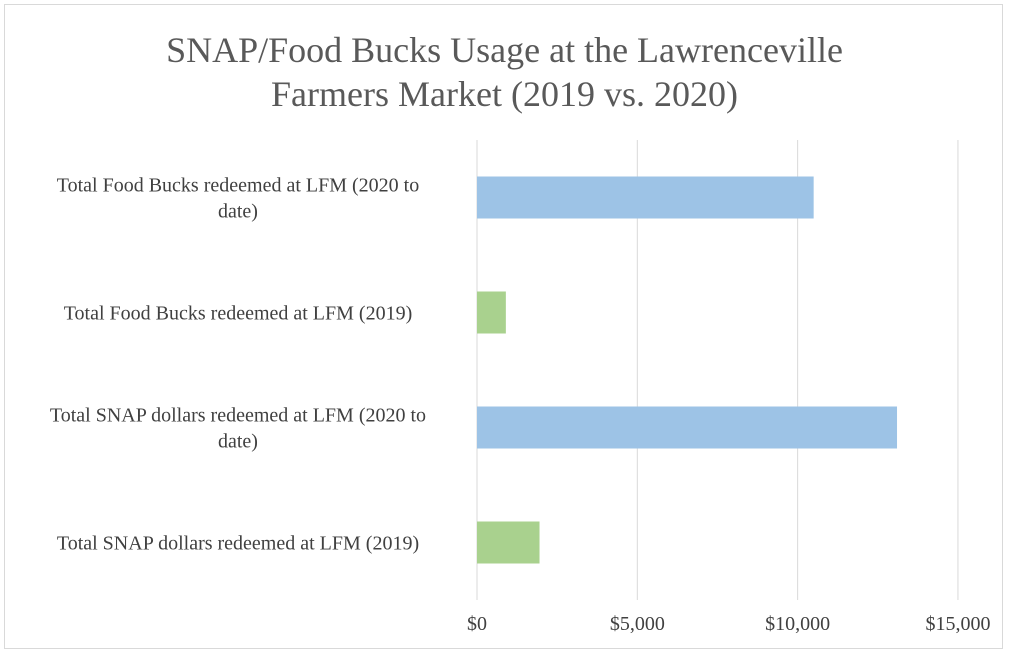 This screenshot has height=655, width=1009. I want to click on x-tick-label: $10,000, so click(797, 624).